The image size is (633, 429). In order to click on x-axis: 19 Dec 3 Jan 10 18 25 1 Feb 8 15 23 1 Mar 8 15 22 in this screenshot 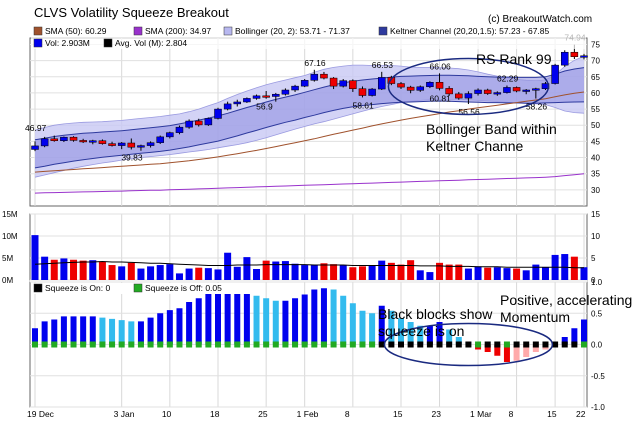, I will do `click(306, 414)`.